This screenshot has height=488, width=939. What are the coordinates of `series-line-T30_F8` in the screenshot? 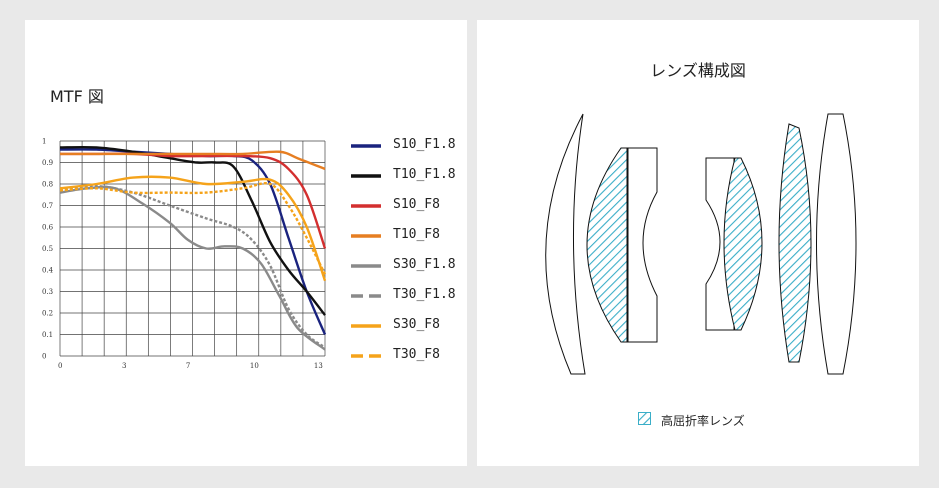 It's located at (193, 228).